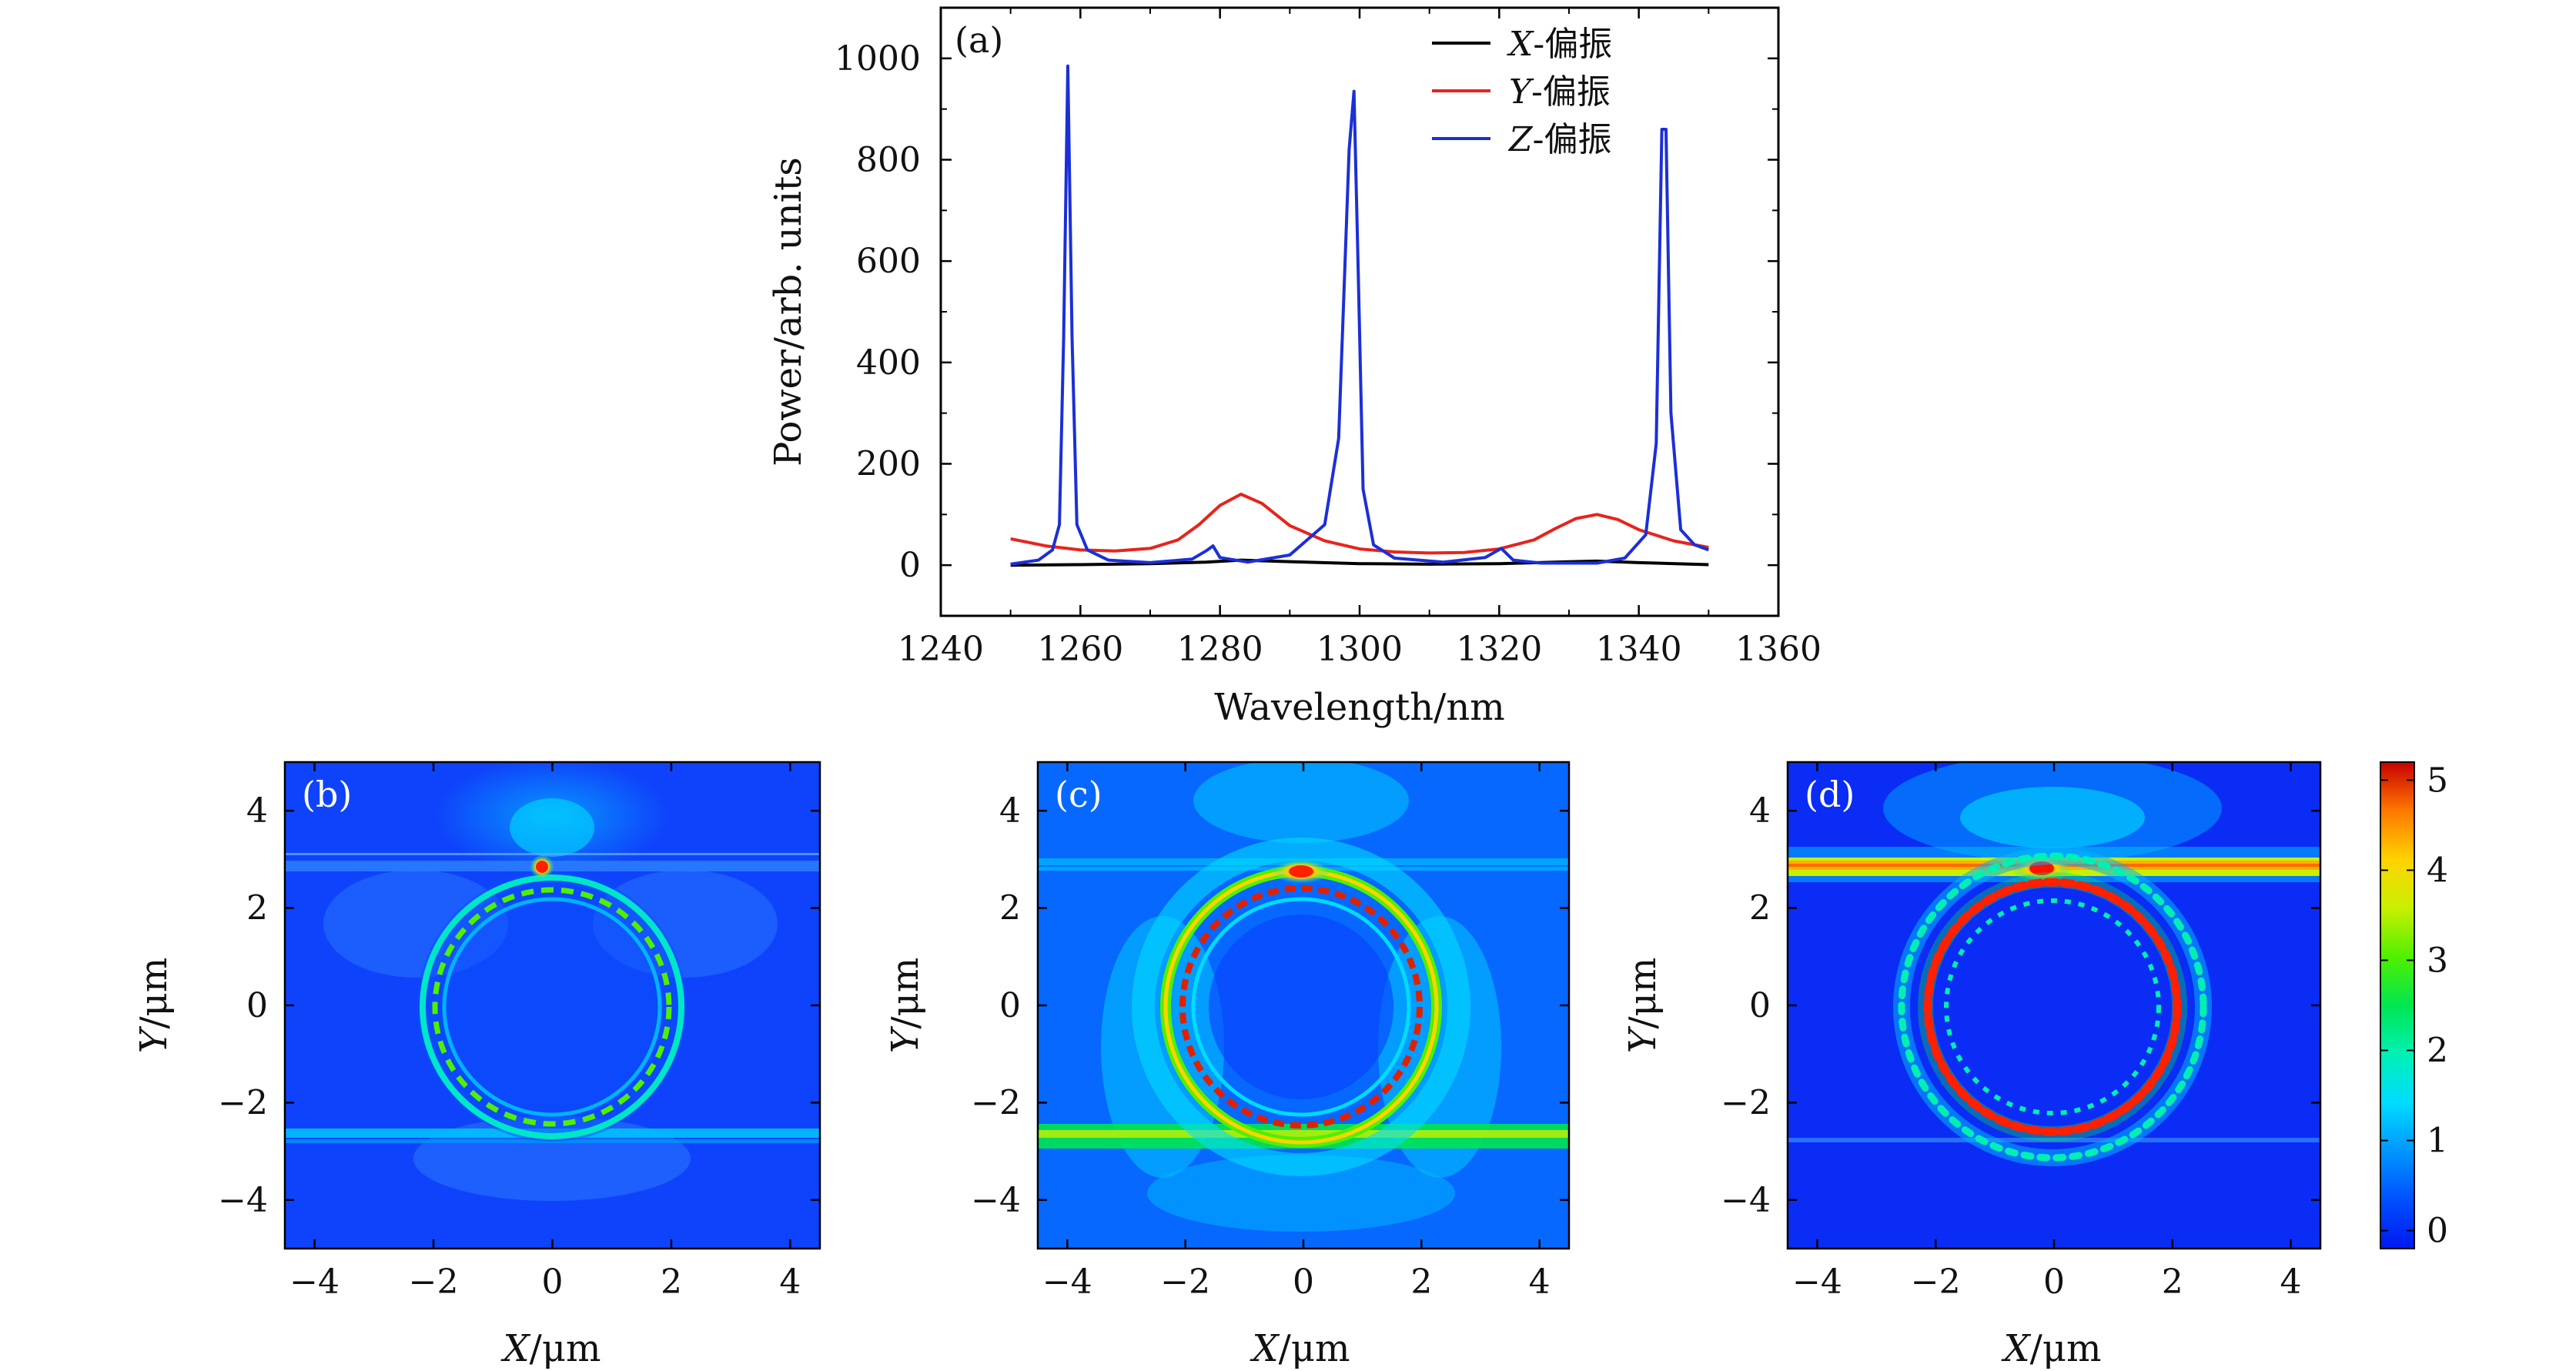 The width and height of the screenshot is (2576, 1371). Describe the element at coordinates (2437, 1141) in the screenshot. I see `colorbar-tick-label: 1` at that location.